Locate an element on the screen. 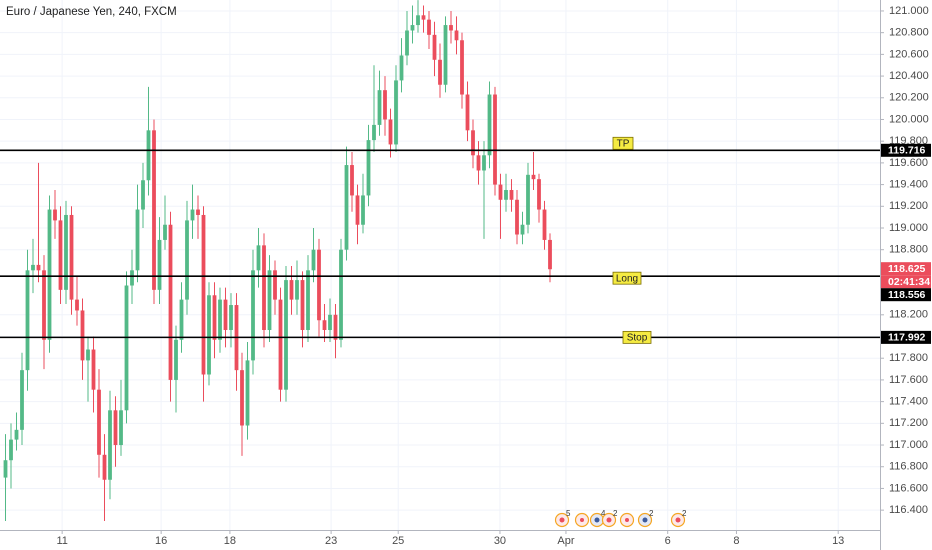 The width and height of the screenshot is (932, 550). level-tag is located at coordinates (623, 143).